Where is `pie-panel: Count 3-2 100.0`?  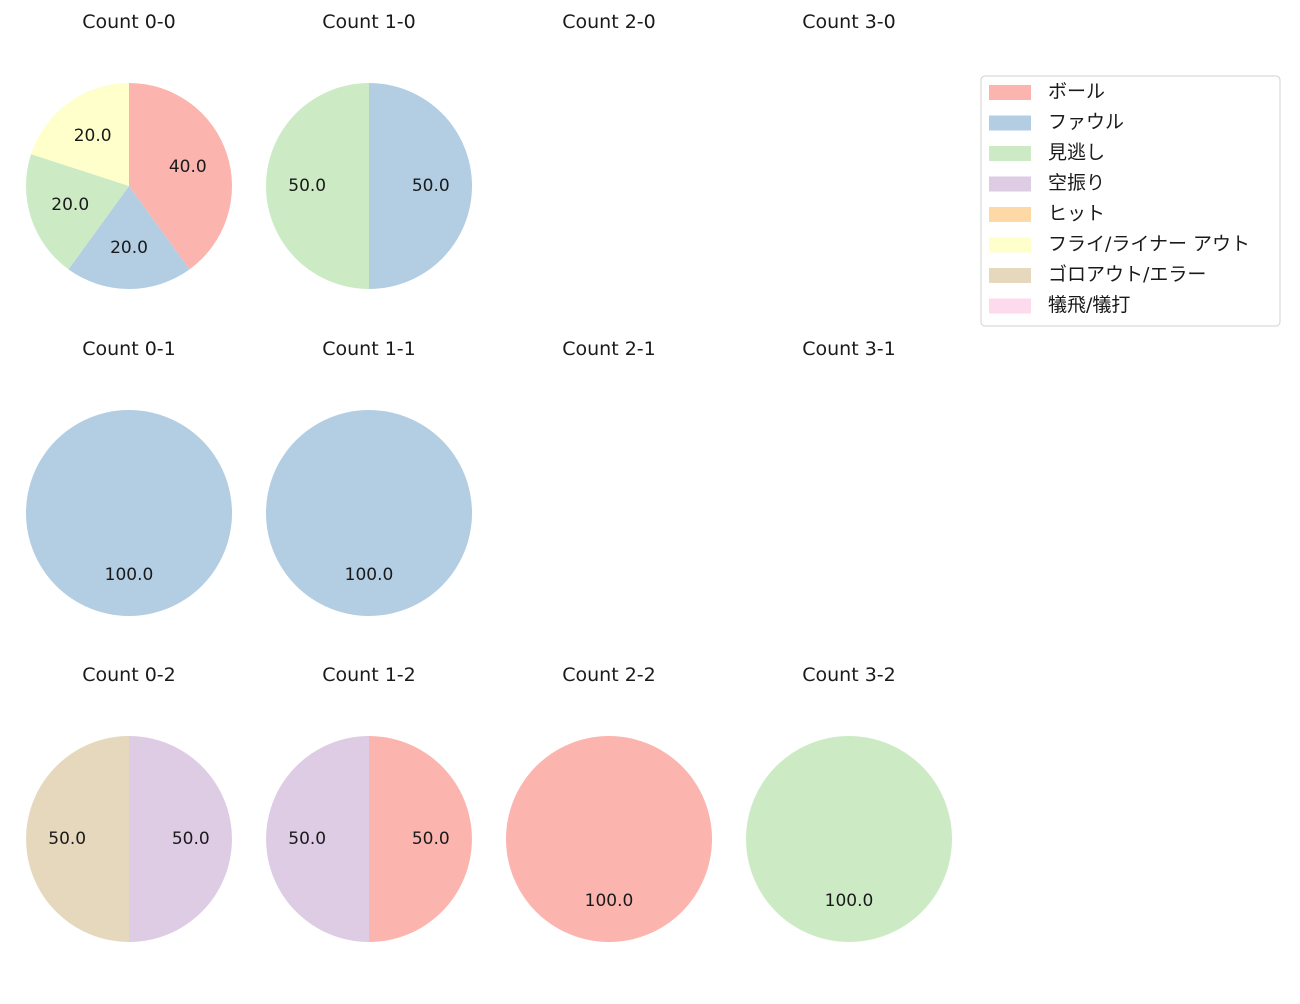 pie-panel: Count 3-2 100.0 is located at coordinates (849, 803).